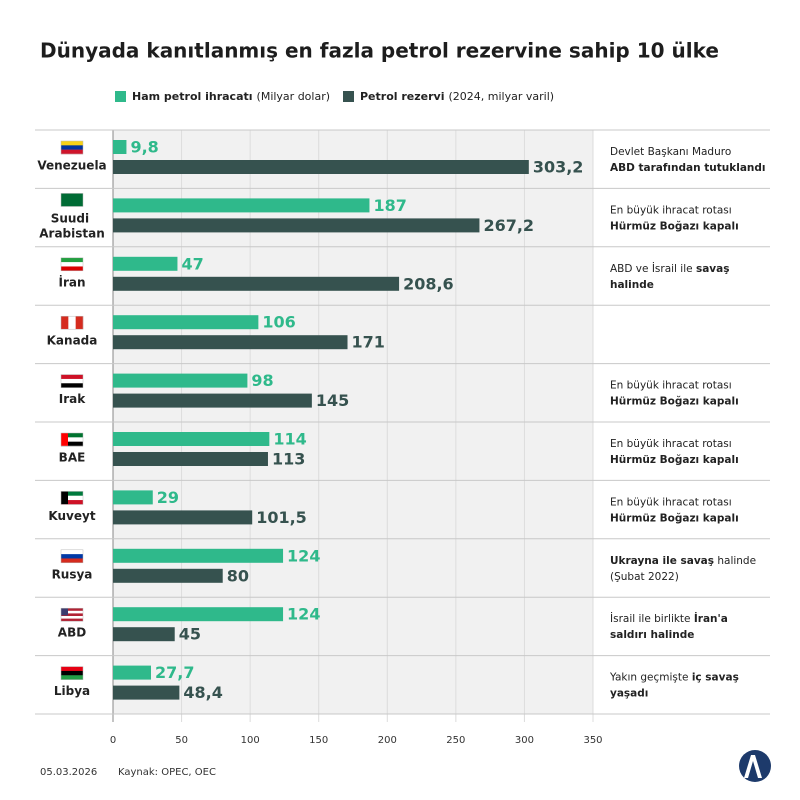  What do you see at coordinates (238, 575) in the screenshot?
I see `value-label: 80` at bounding box center [238, 575].